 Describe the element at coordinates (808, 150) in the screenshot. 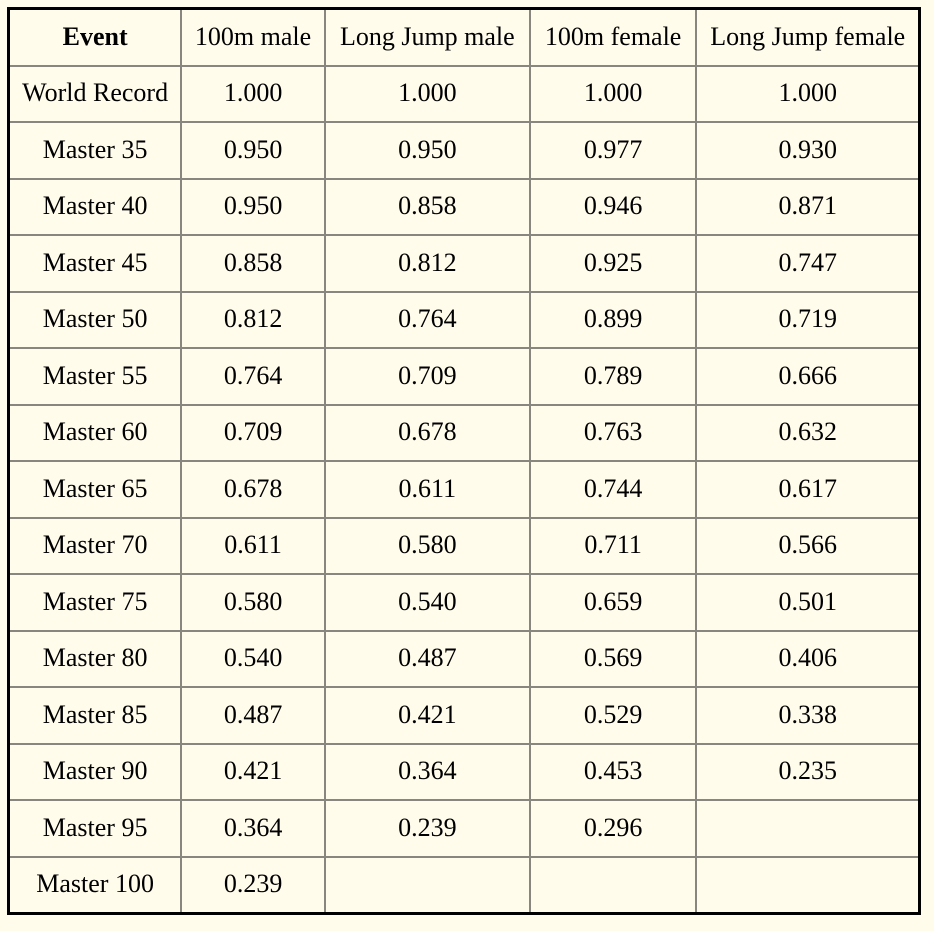

I see `factor-value-cell: 0.930` at that location.